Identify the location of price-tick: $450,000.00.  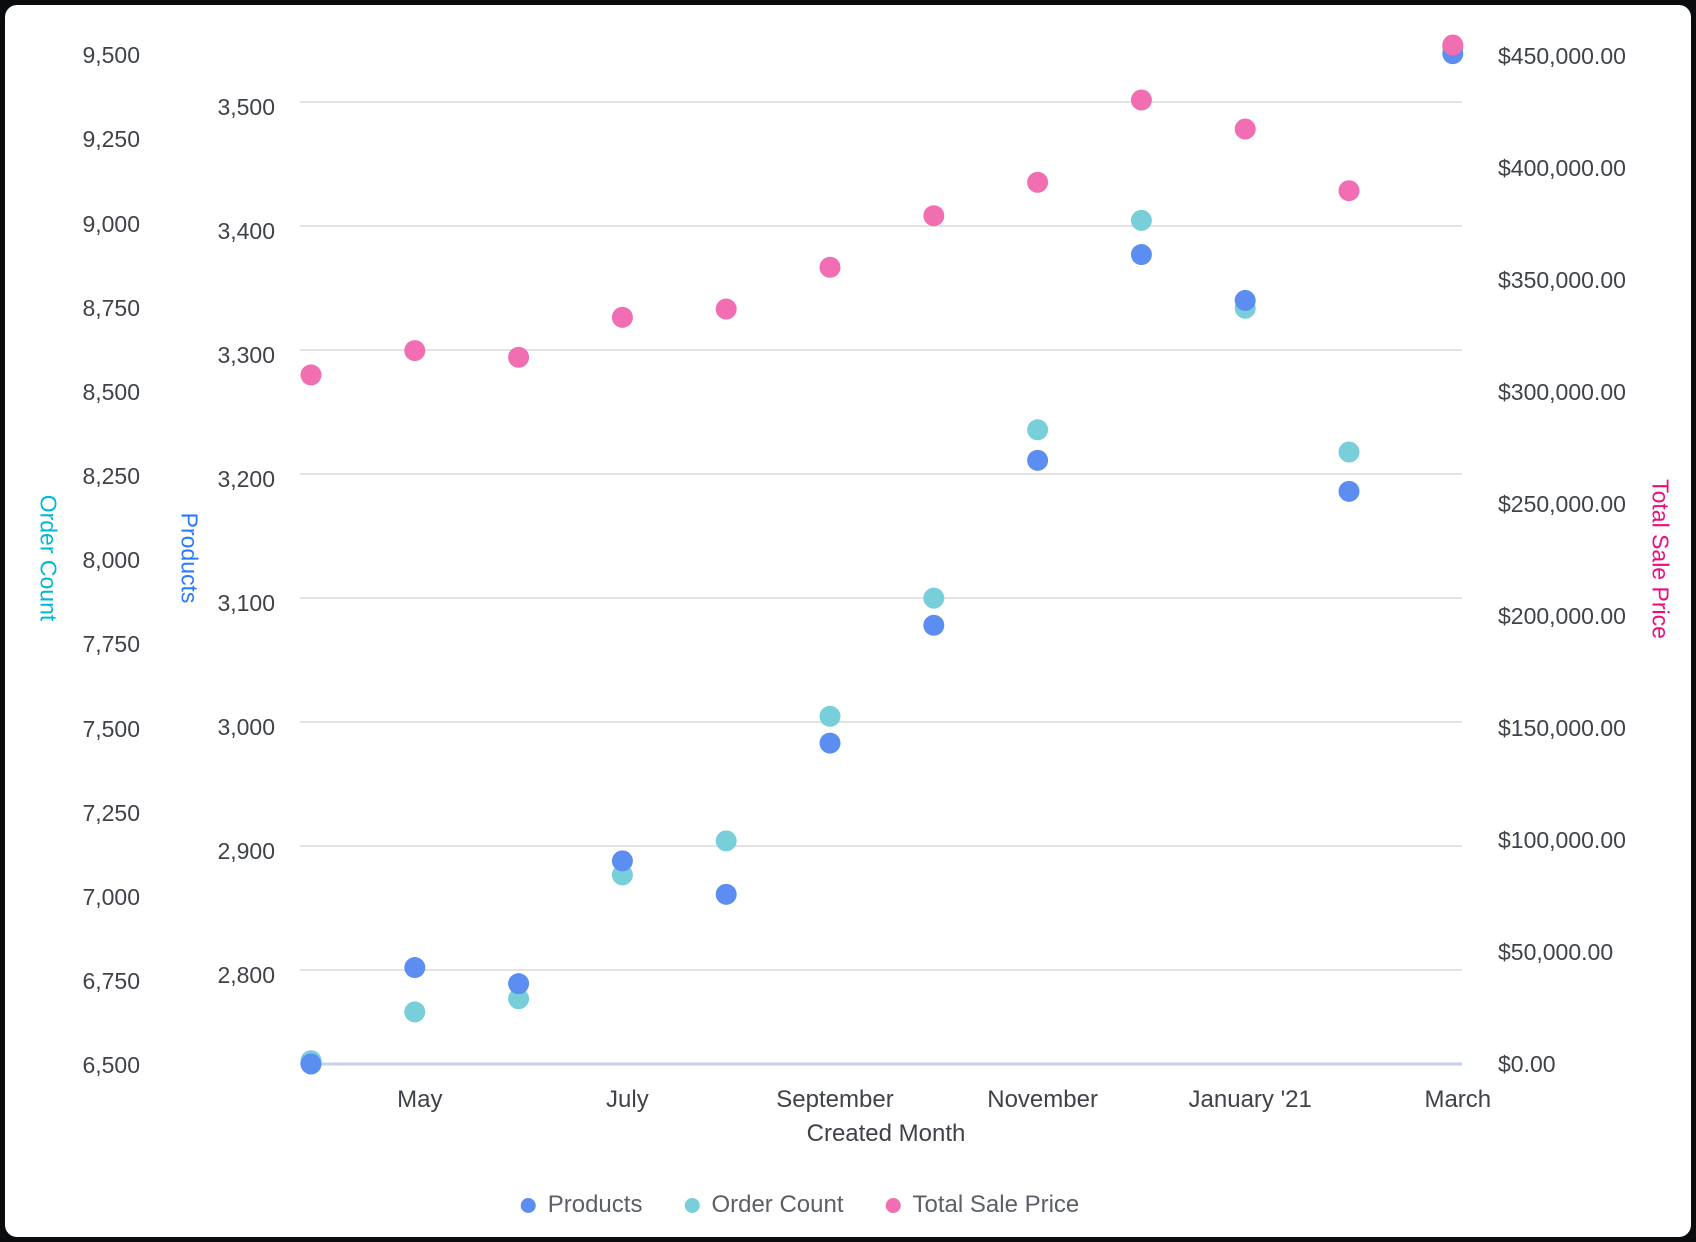
(1562, 55).